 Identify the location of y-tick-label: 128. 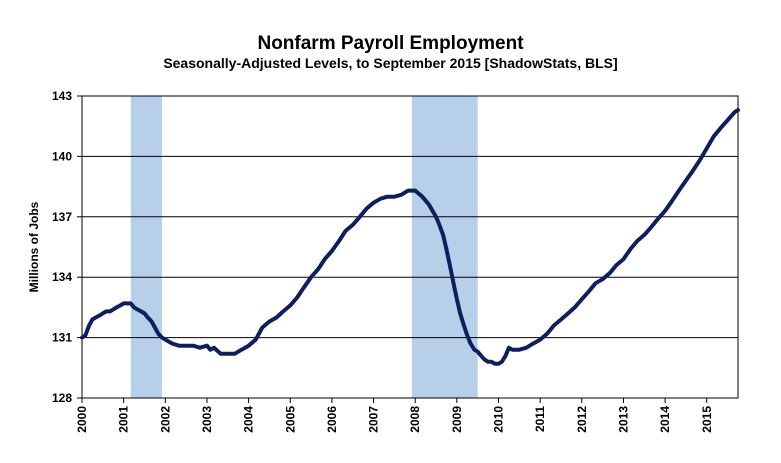
(62, 398).